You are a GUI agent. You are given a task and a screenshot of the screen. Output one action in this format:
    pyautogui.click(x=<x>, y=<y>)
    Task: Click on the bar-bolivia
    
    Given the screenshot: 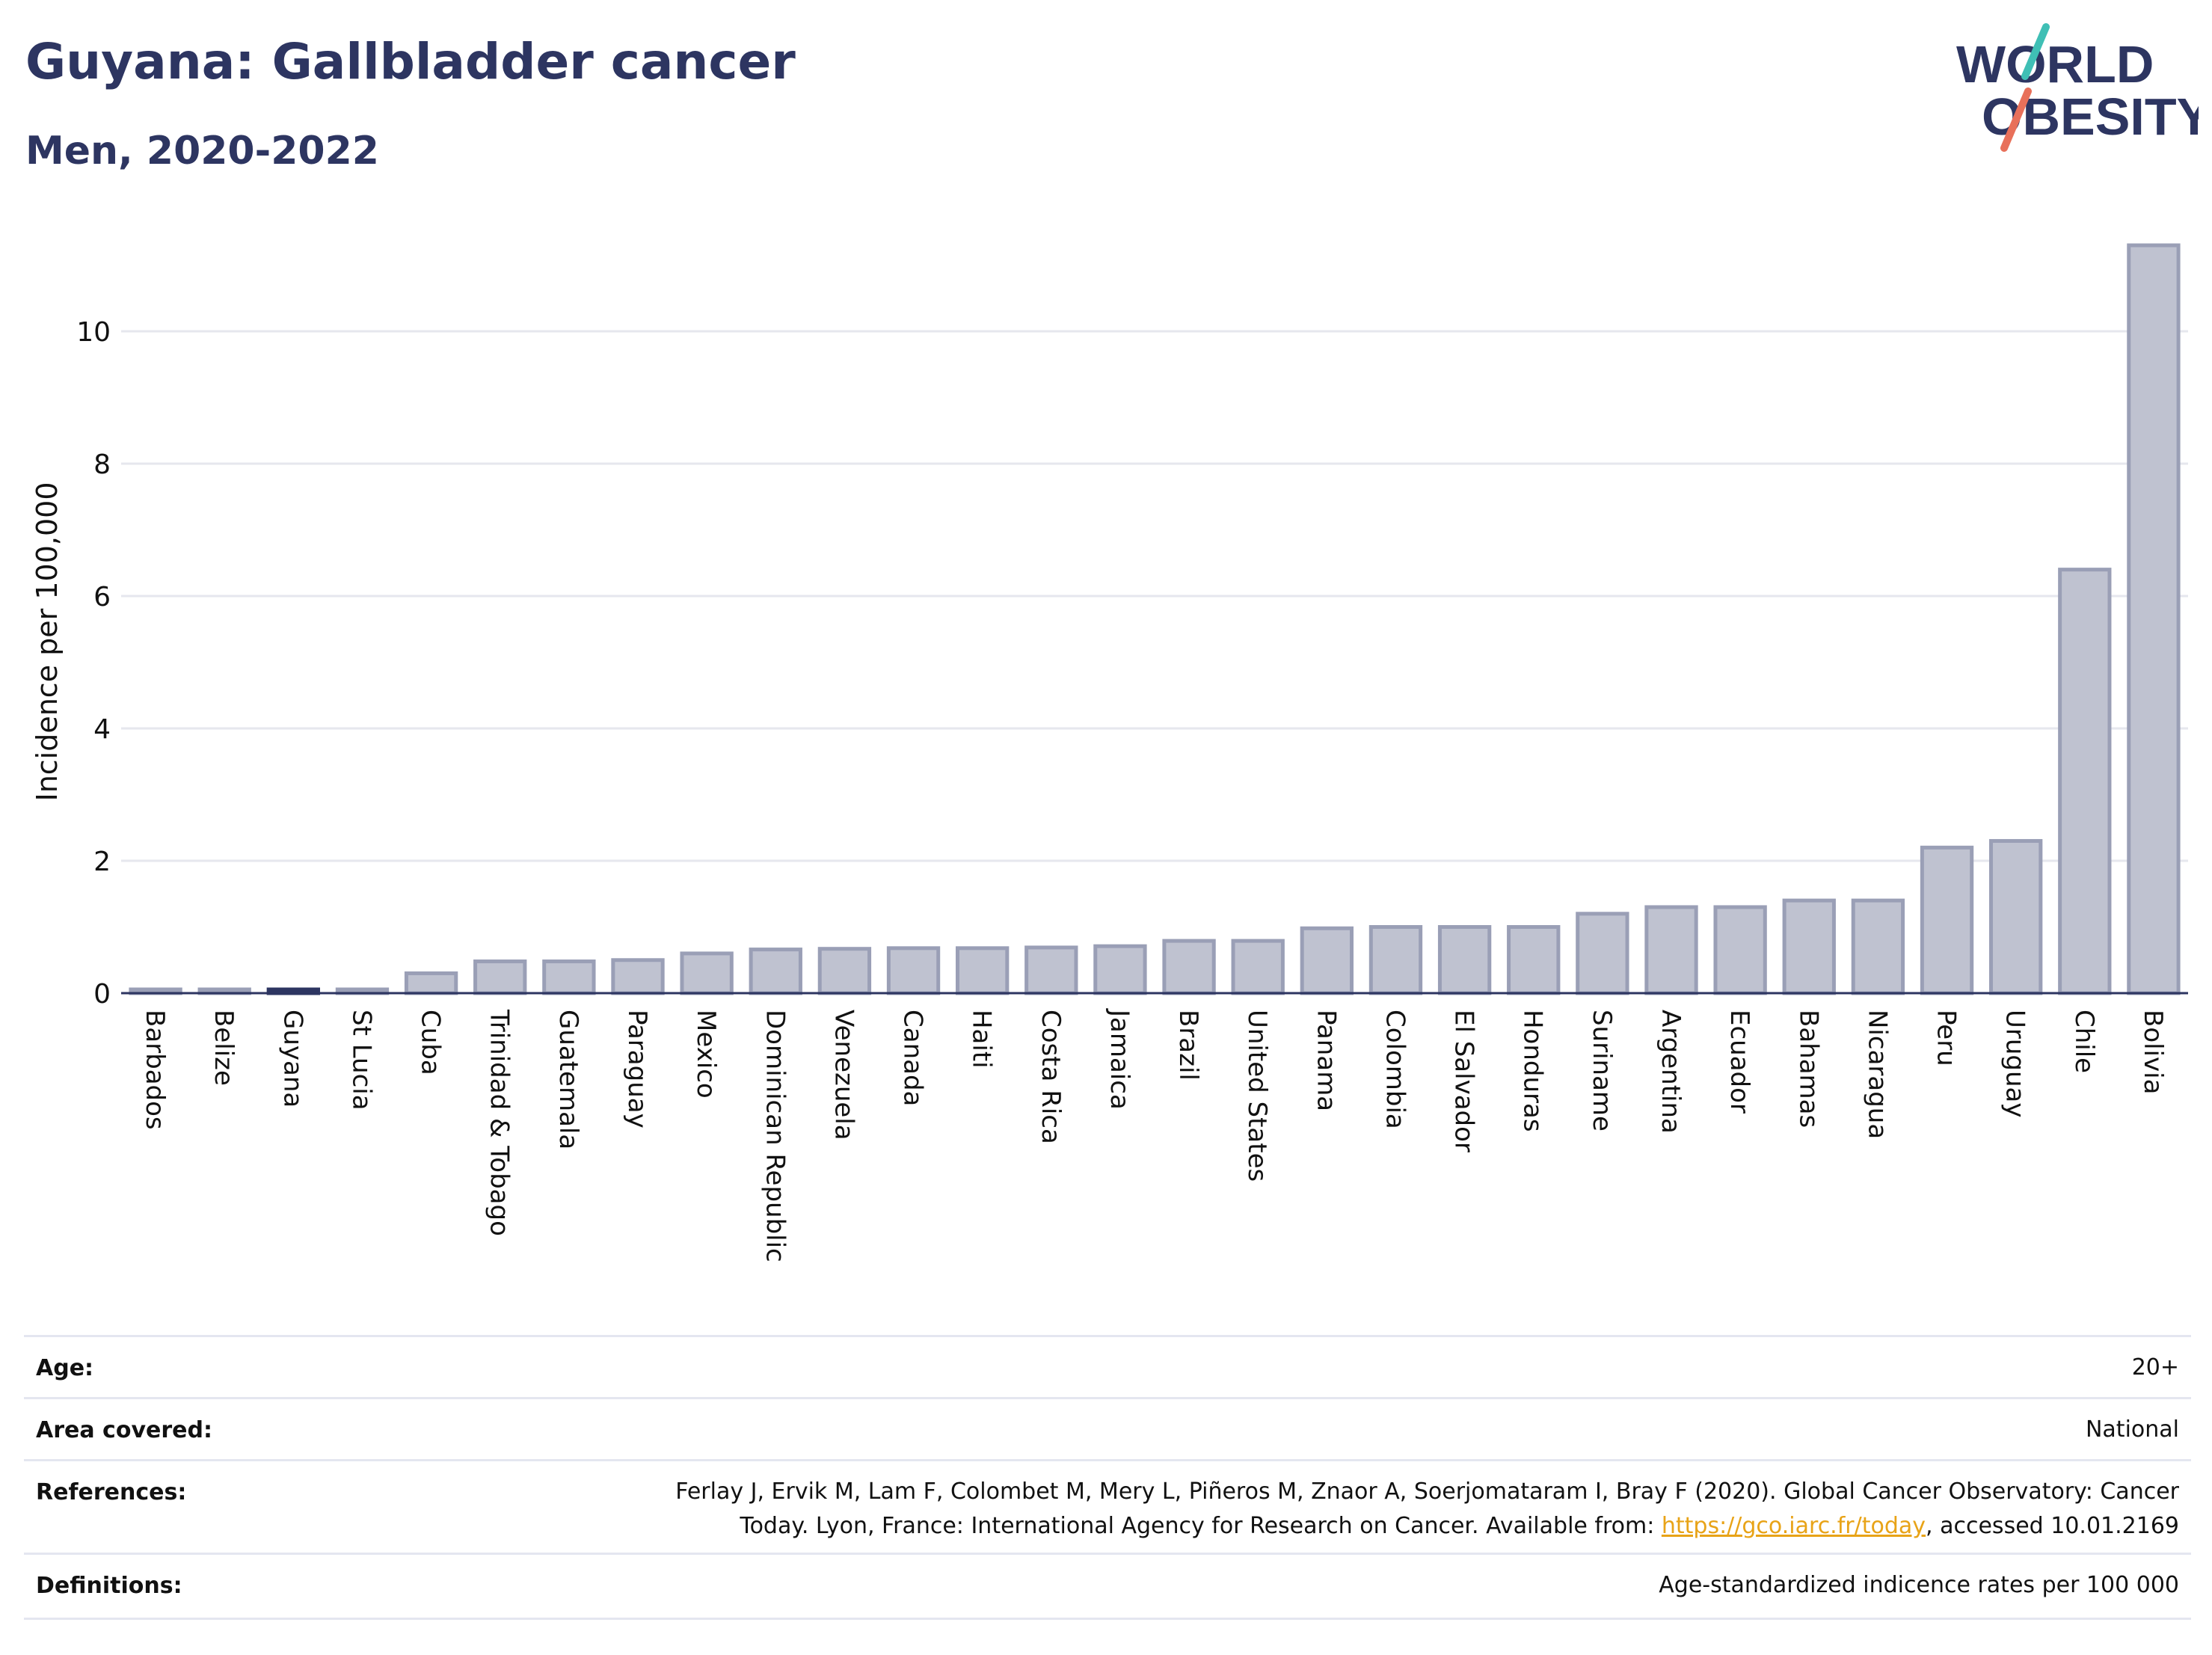 What is the action you would take?
    pyautogui.click(x=2154, y=619)
    